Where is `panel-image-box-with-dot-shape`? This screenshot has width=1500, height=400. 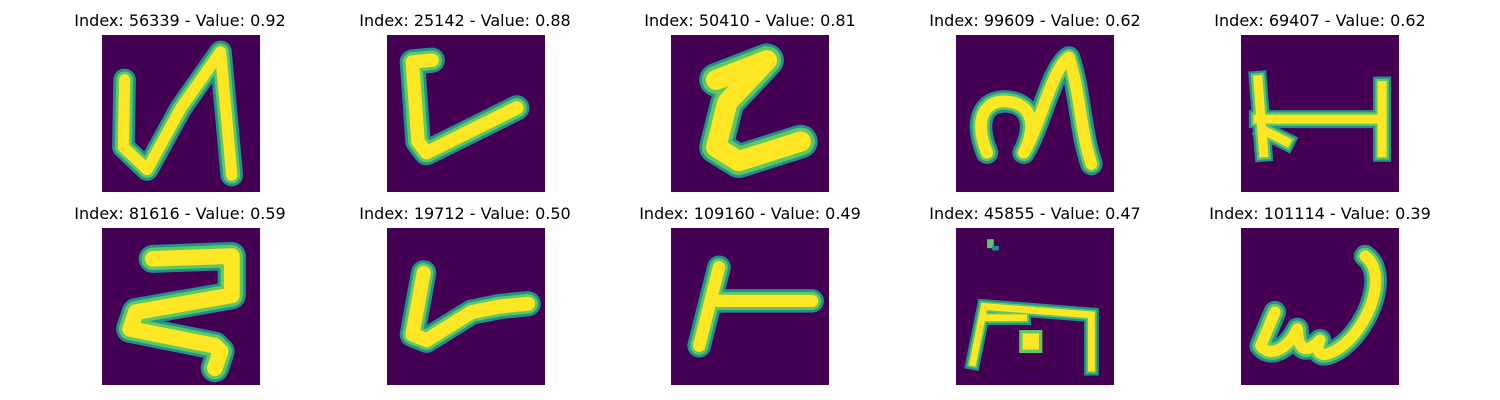
panel-image-box-with-dot-shape is located at coordinates (1035, 306).